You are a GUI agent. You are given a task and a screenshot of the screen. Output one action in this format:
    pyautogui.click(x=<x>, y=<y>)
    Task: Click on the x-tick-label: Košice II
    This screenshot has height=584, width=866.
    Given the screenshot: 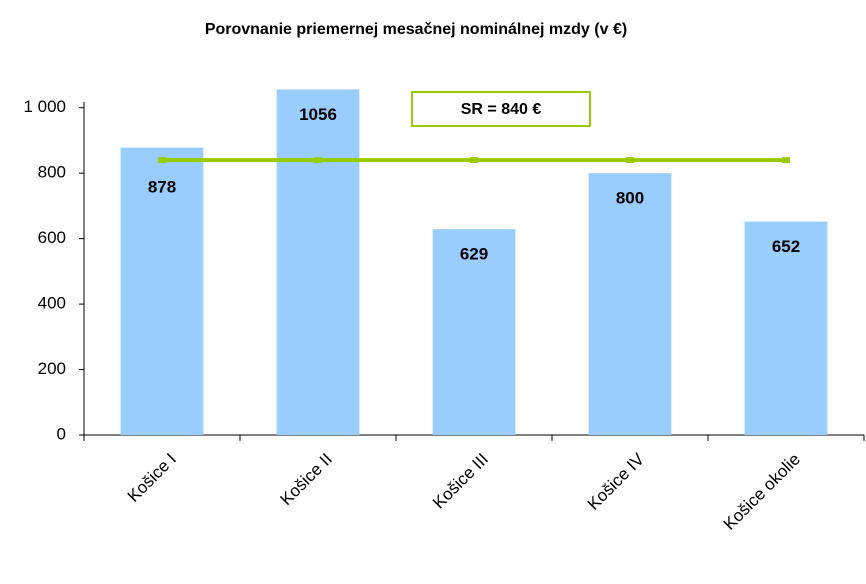 What is the action you would take?
    pyautogui.click(x=306, y=480)
    